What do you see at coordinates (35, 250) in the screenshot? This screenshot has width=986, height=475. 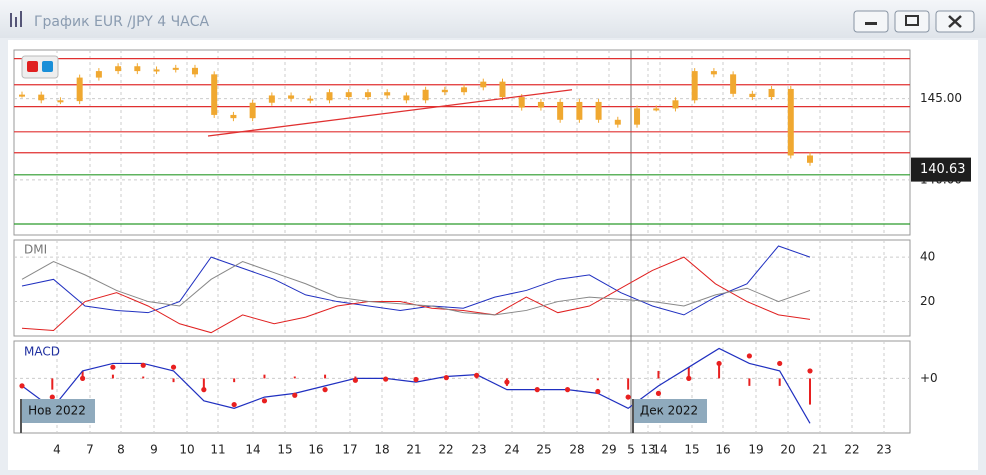 I see `dmi-label: DMI` at bounding box center [35, 250].